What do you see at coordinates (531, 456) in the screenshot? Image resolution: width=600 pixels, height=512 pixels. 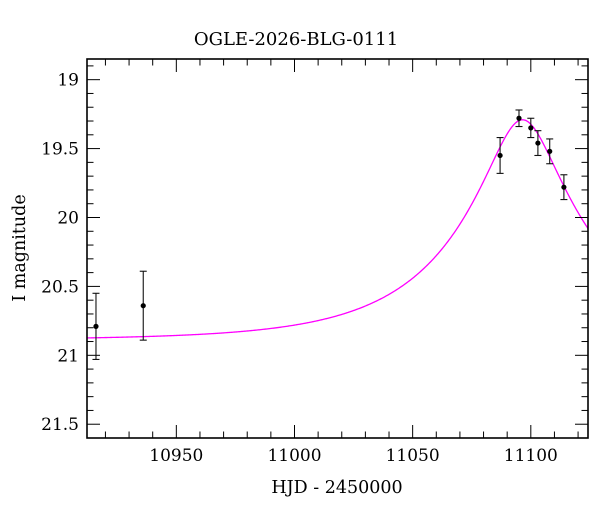 I see `x-tick-label: 11100` at bounding box center [531, 456].